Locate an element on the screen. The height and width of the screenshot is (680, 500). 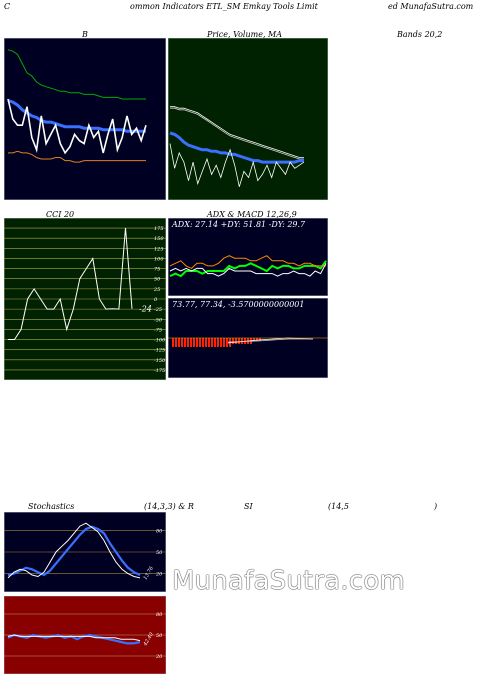
rsi-tick-2: 20 is located at coordinates (159, 657).